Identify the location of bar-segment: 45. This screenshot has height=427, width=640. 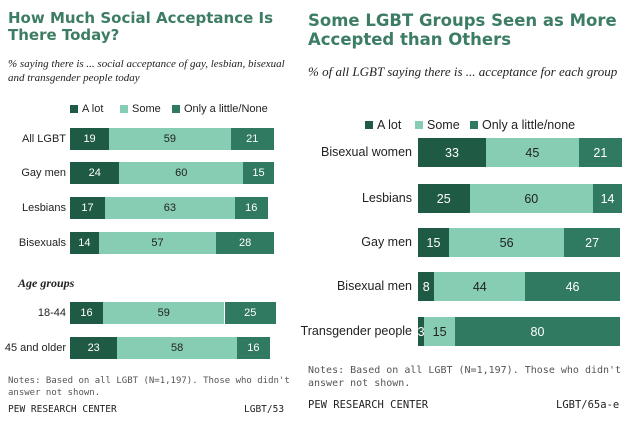
(532, 152).